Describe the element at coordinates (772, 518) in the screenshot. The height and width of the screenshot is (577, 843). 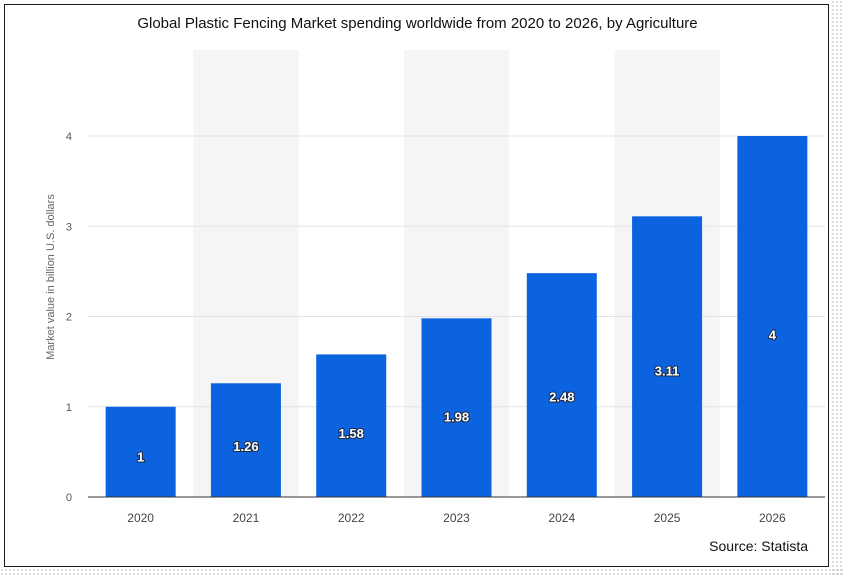
I see `x-tick-label: 2026` at that location.